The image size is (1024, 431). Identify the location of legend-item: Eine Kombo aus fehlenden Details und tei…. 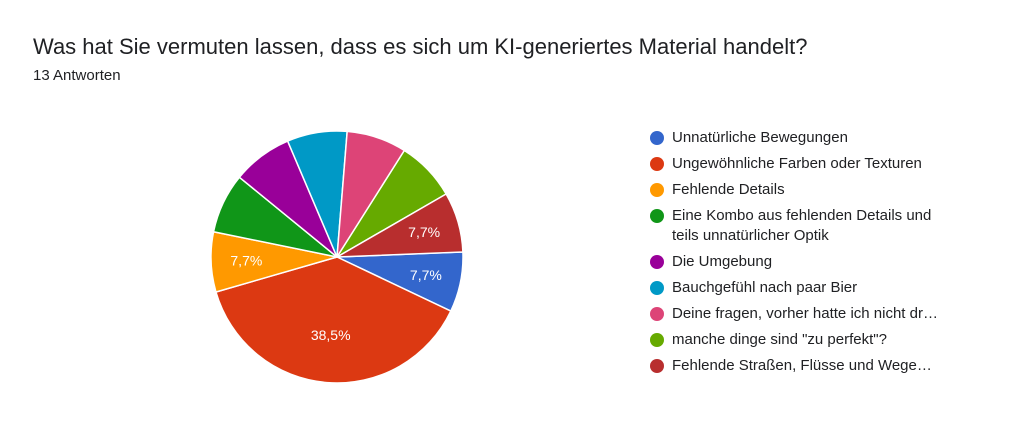
(820, 226).